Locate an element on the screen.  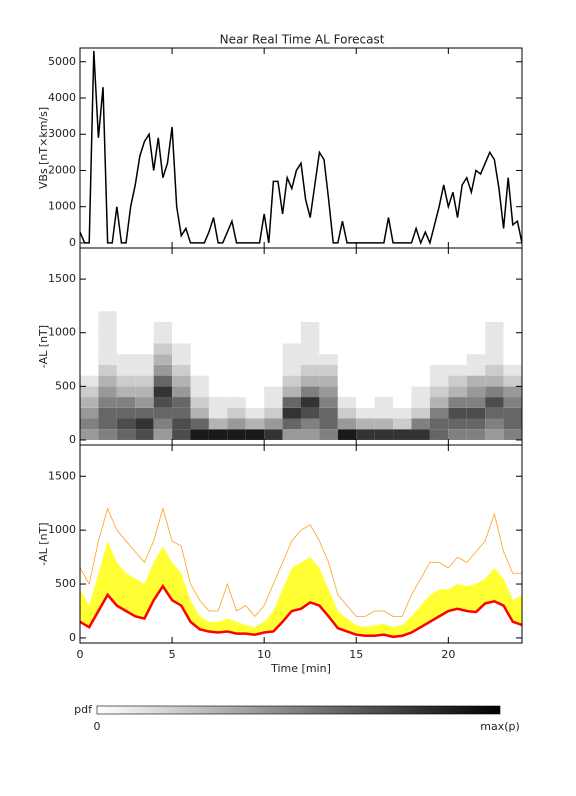
x-axis-label: Time [min] is located at coordinates (300, 668).